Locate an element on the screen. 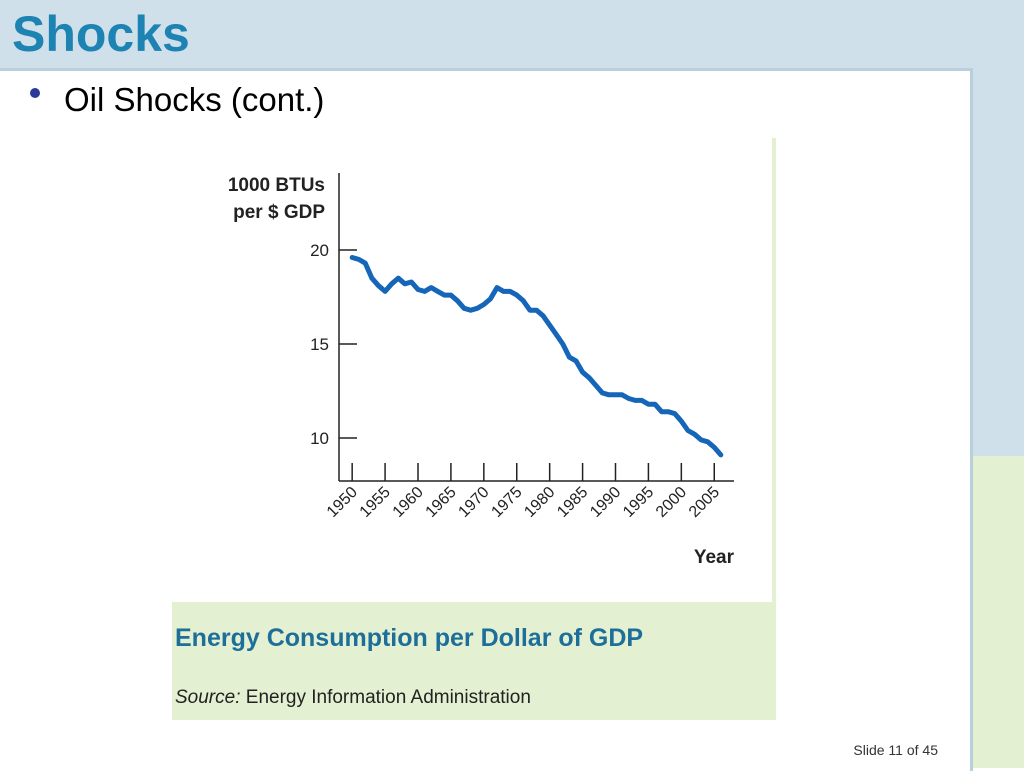  y-axis-label-line-1: 1000 BTUs is located at coordinates (276, 185).